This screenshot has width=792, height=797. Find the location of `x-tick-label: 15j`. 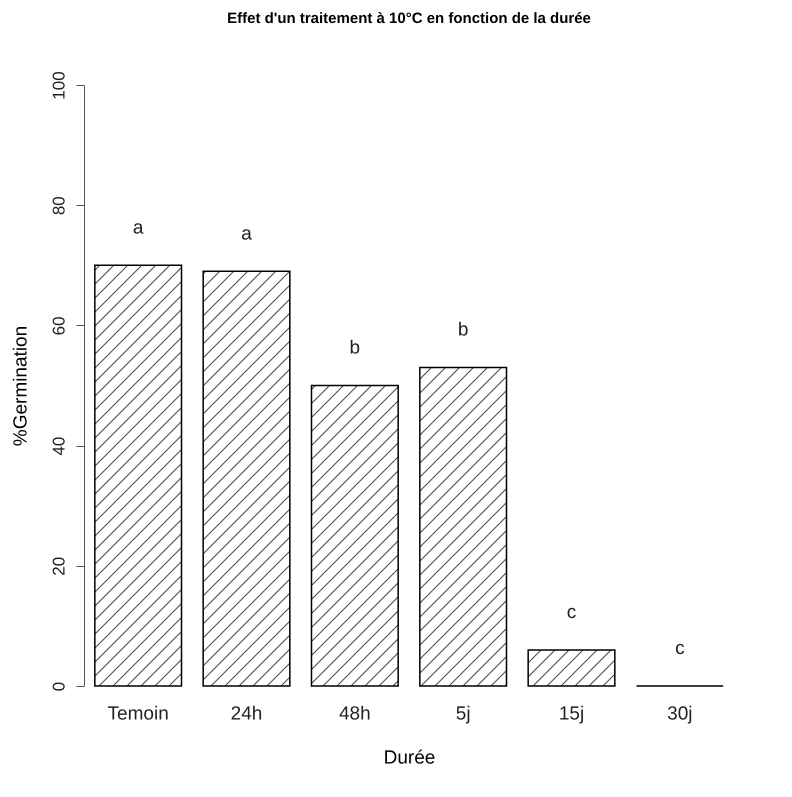

x-tick-label: 15j is located at coordinates (571, 714).